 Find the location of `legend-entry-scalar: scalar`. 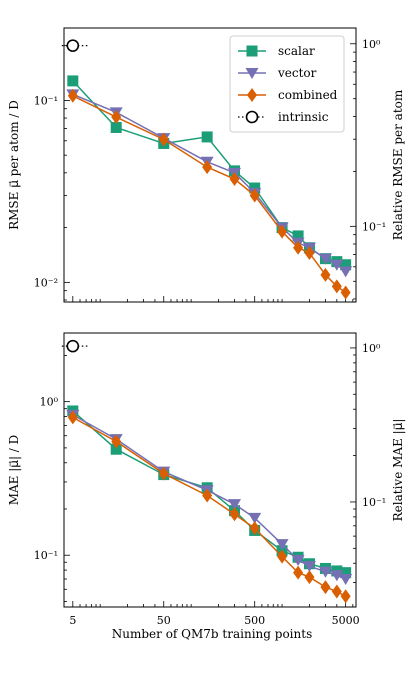

legend-entry-scalar: scalar is located at coordinates (276, 51).